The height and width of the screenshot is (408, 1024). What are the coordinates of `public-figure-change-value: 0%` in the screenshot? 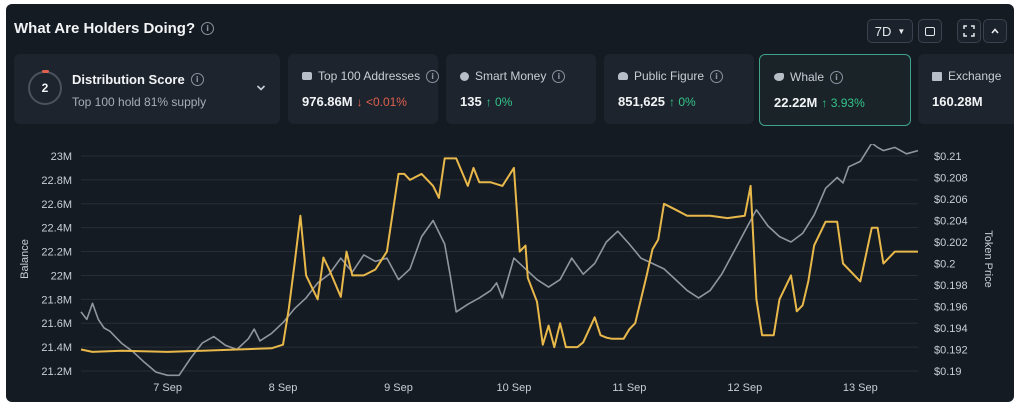 It's located at (687, 102).